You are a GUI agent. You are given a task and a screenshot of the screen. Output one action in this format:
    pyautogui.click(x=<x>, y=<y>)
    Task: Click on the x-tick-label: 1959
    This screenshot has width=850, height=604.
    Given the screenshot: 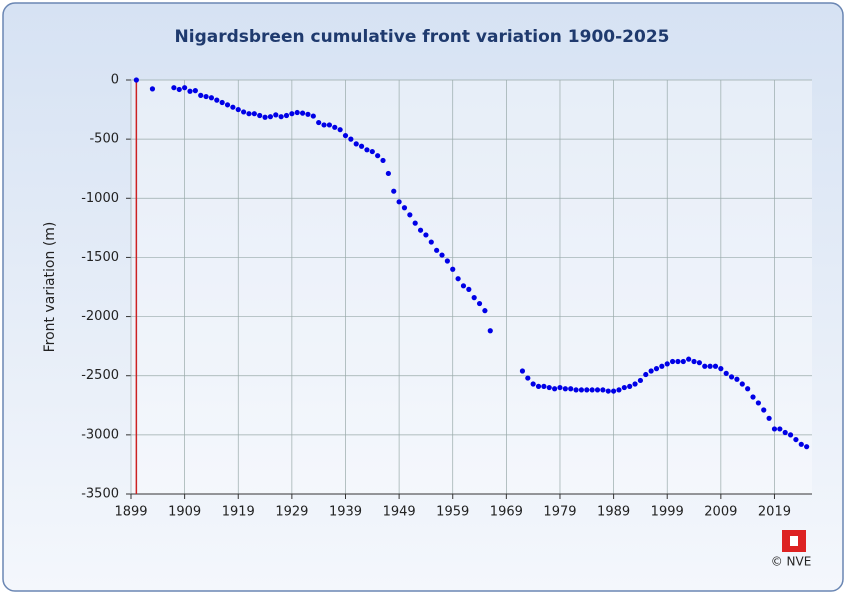 What is the action you would take?
    pyautogui.click(x=452, y=512)
    